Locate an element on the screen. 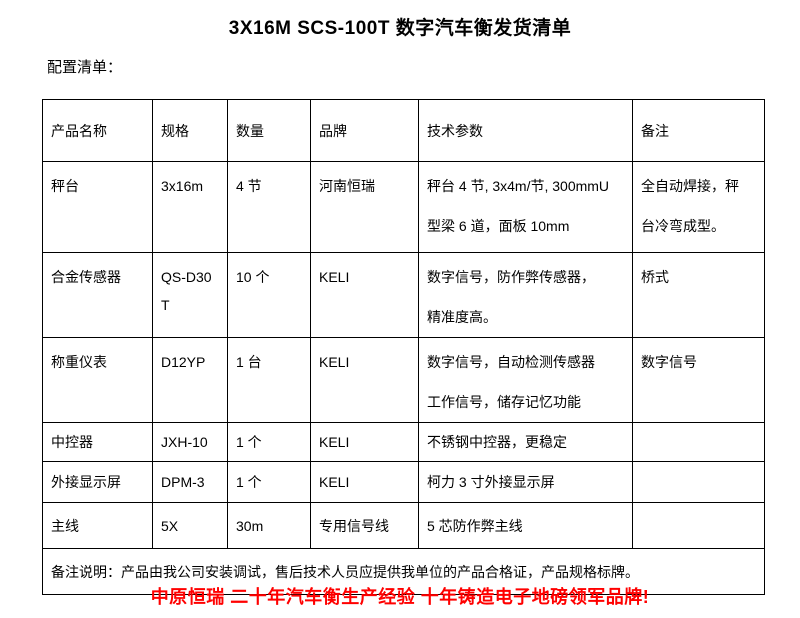 The height and width of the screenshot is (618, 800). column-header-remark: 备注 is located at coordinates (698, 130).